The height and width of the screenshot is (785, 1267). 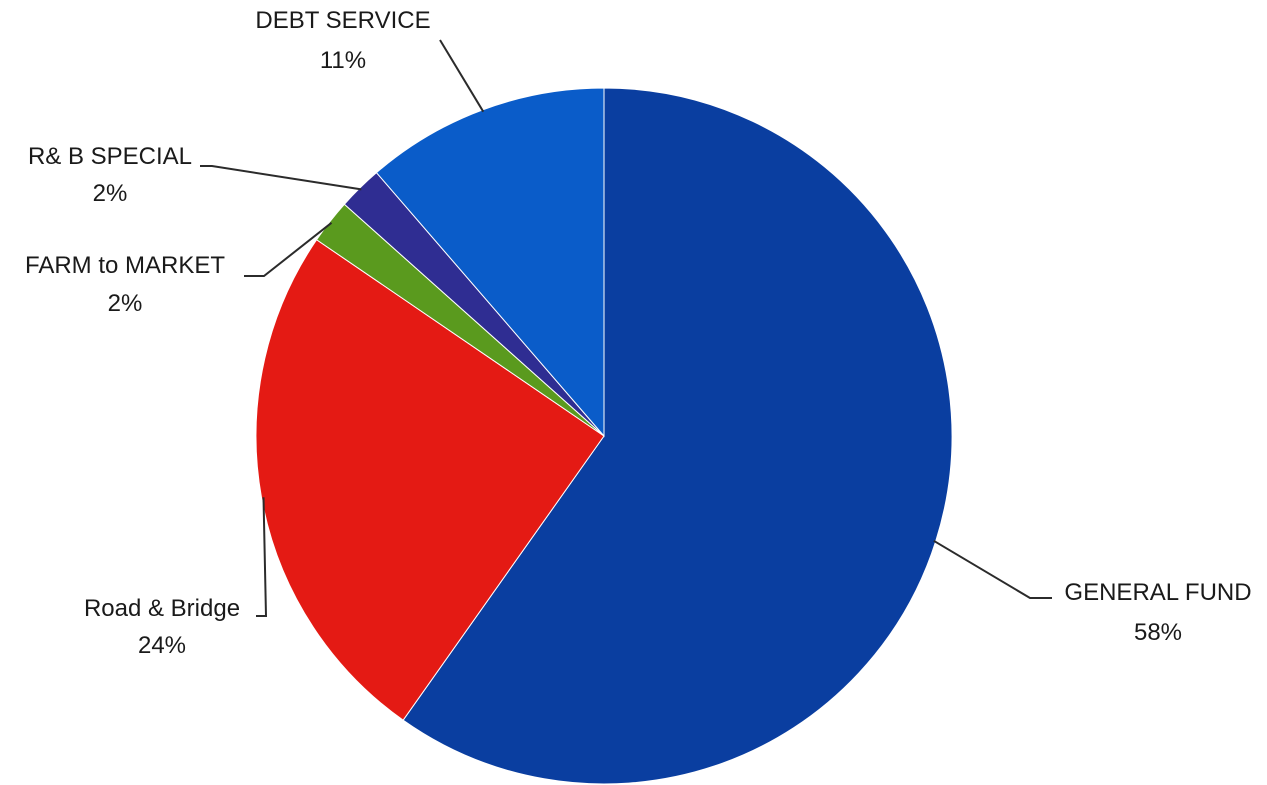 What do you see at coordinates (125, 265) in the screenshot?
I see `label-farm-to-market-name: FARM to MARKET` at bounding box center [125, 265].